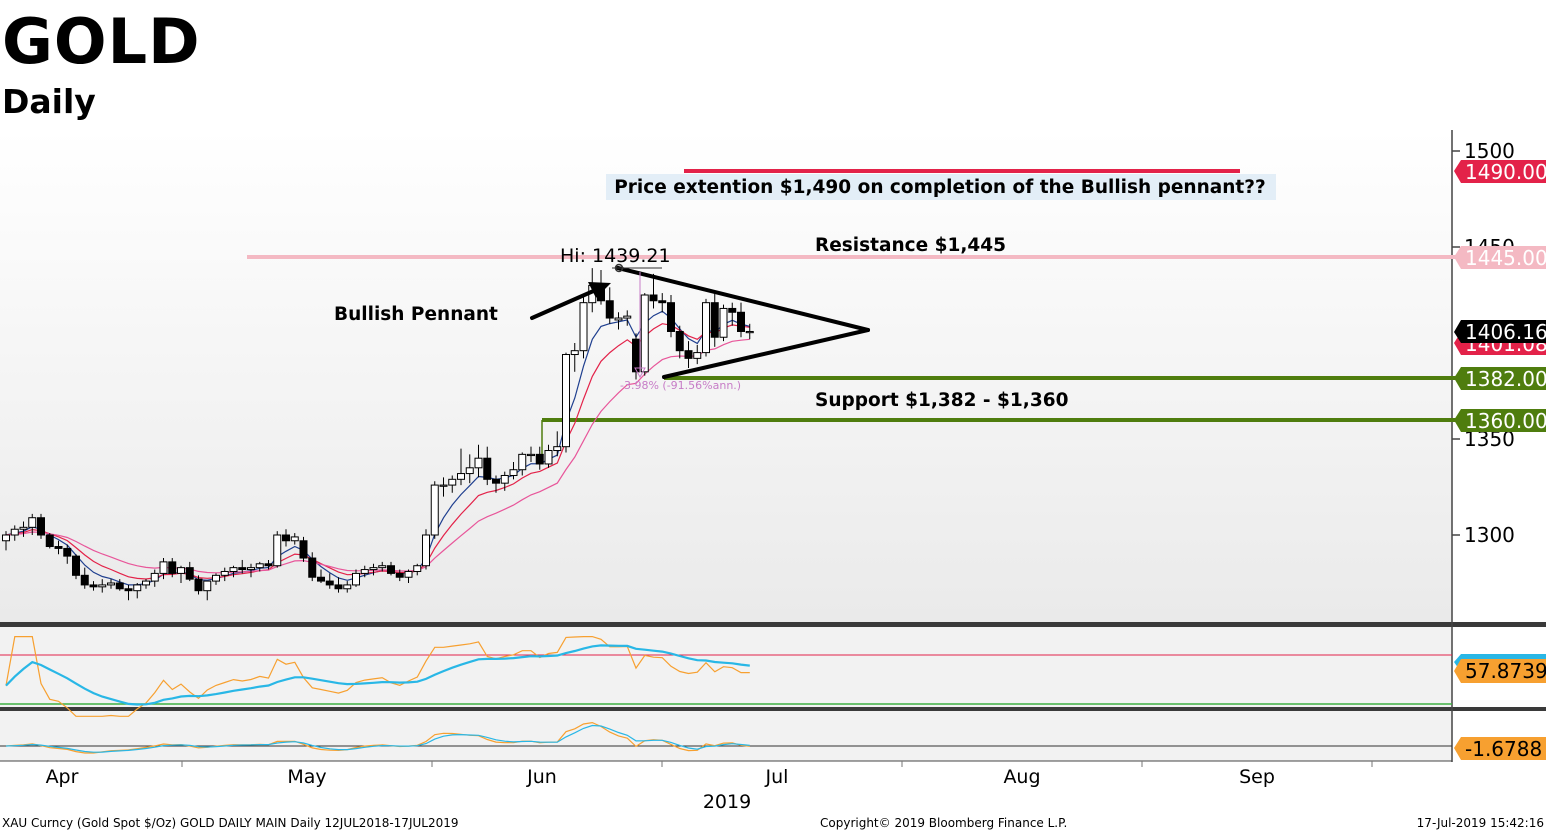  I want to click on chart-subtitle: Daily, so click(49, 101).